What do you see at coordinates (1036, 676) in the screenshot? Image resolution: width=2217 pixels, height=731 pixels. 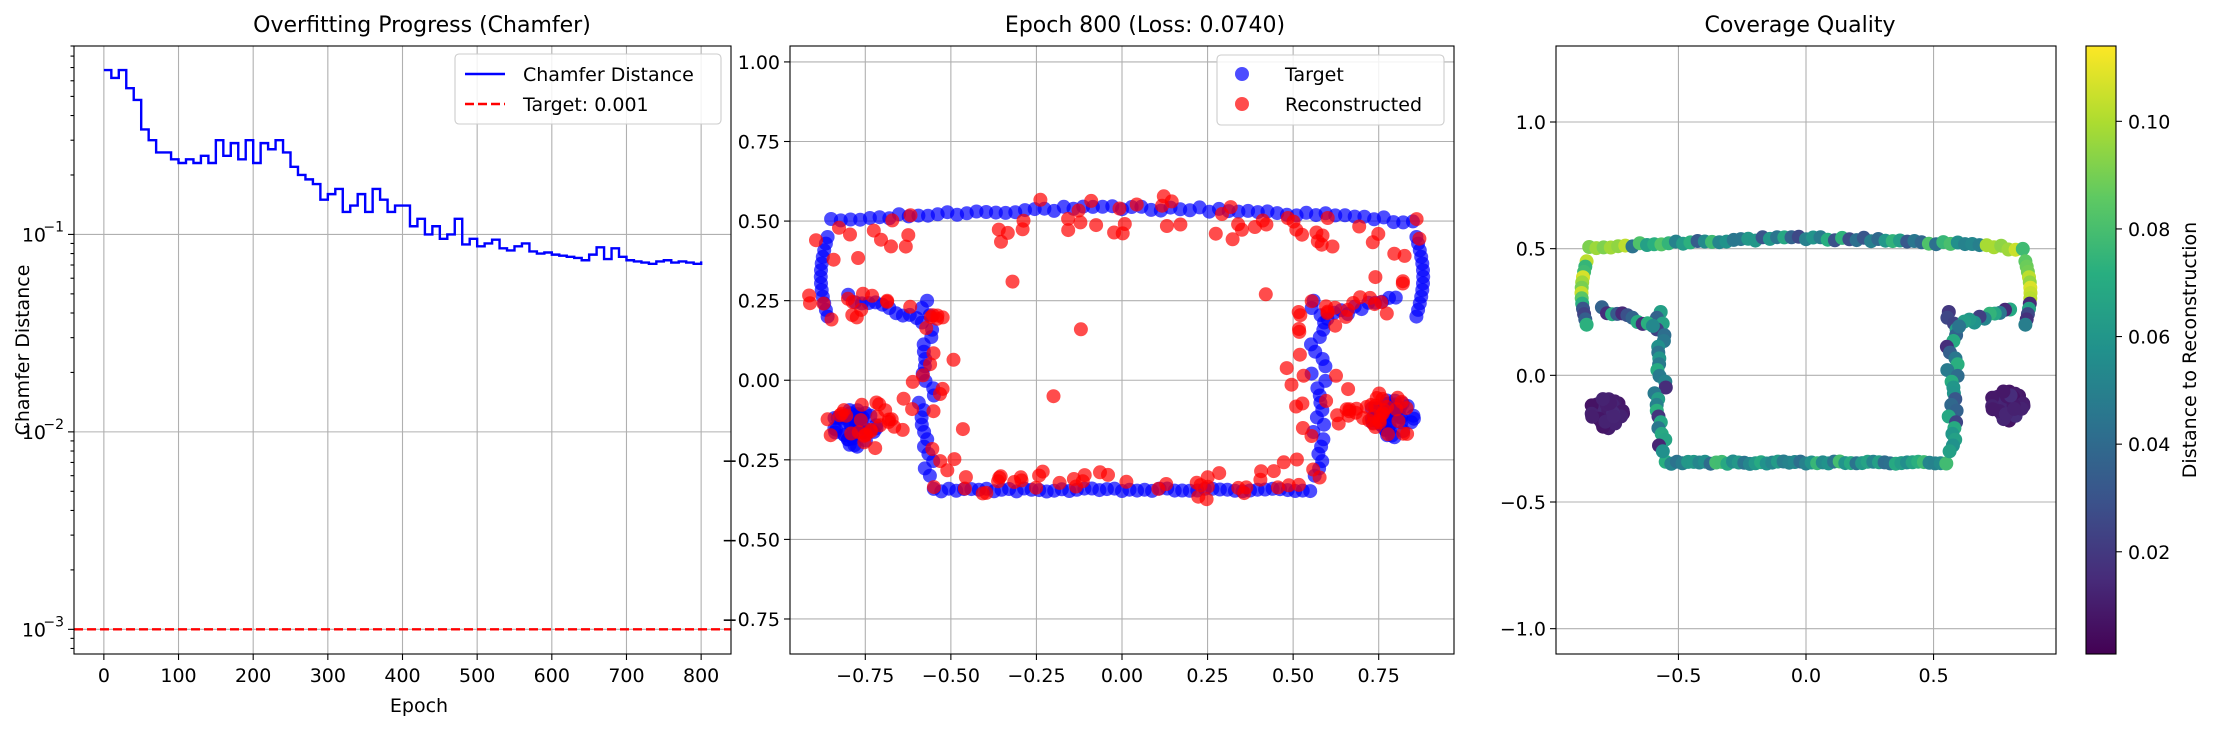 I see `p2-xtick-label: −0.25` at bounding box center [1036, 676].